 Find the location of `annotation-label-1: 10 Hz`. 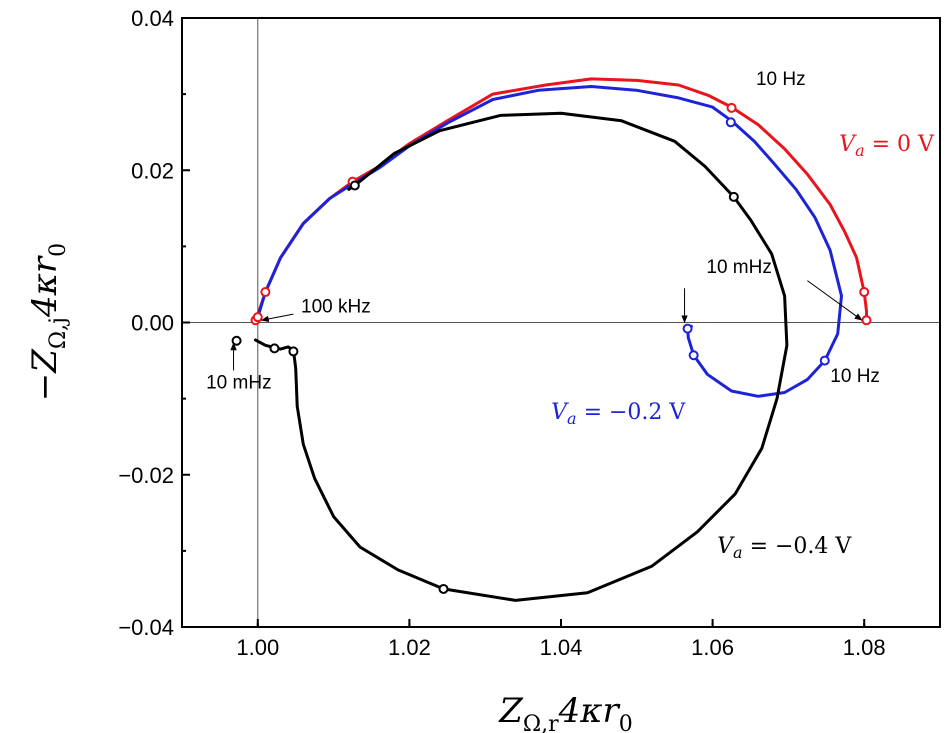

annotation-label-1: 10 Hz is located at coordinates (855, 376).